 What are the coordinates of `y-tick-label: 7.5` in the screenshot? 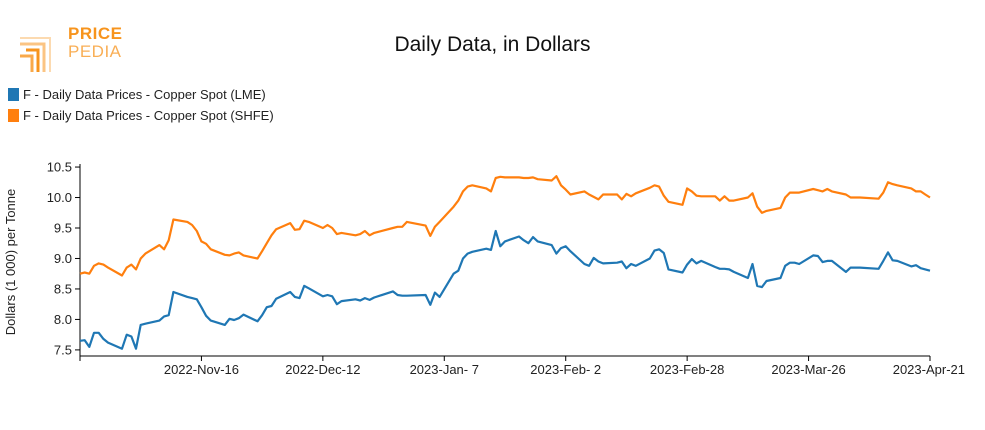 It's located at (63, 349).